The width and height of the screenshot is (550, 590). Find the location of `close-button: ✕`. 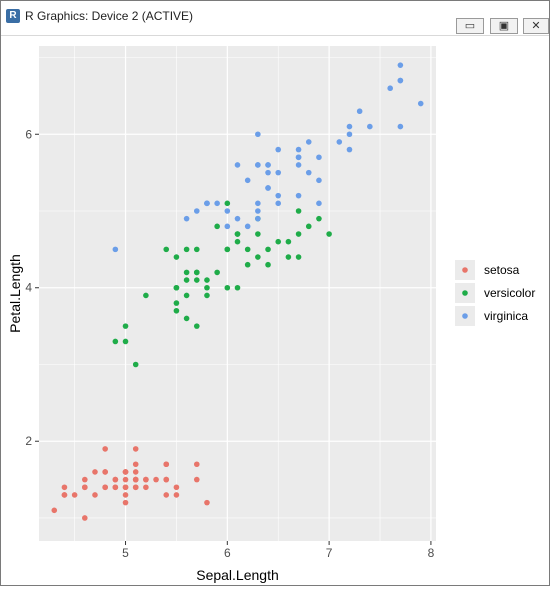

close-button: ✕ is located at coordinates (536, 26).